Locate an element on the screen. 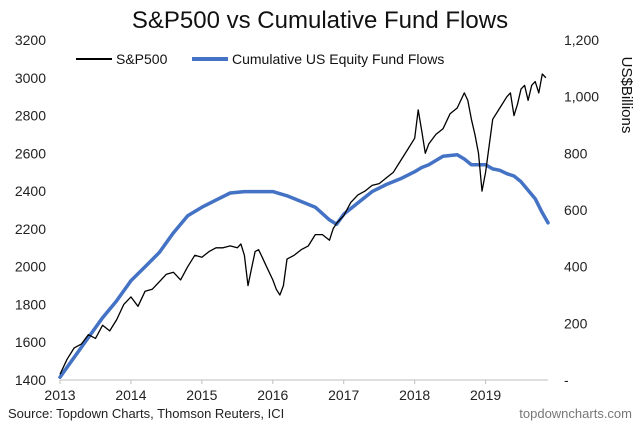 The width and height of the screenshot is (640, 426). left-tick-label: 2400 is located at coordinates (30, 191).